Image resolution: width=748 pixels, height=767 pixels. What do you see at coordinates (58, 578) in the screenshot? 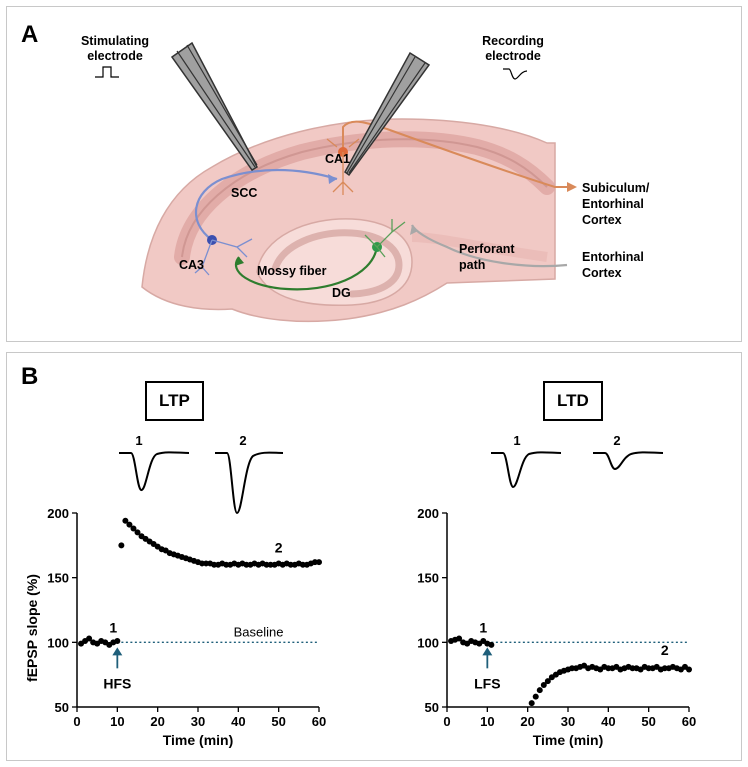
I see `ltp-y-tick-label: 150` at bounding box center [58, 578].